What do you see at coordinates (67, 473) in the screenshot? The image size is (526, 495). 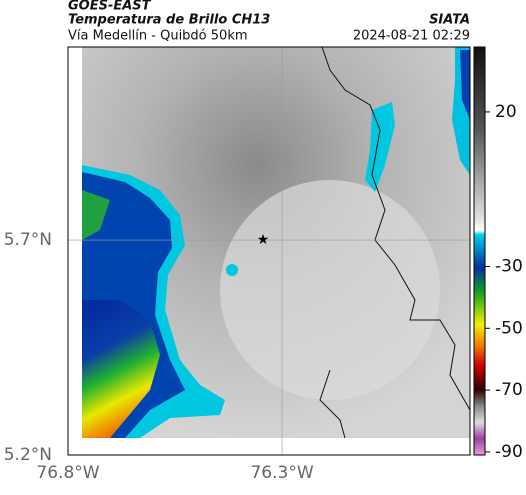 I see `x-tick-label: 76.8°W` at bounding box center [67, 473].